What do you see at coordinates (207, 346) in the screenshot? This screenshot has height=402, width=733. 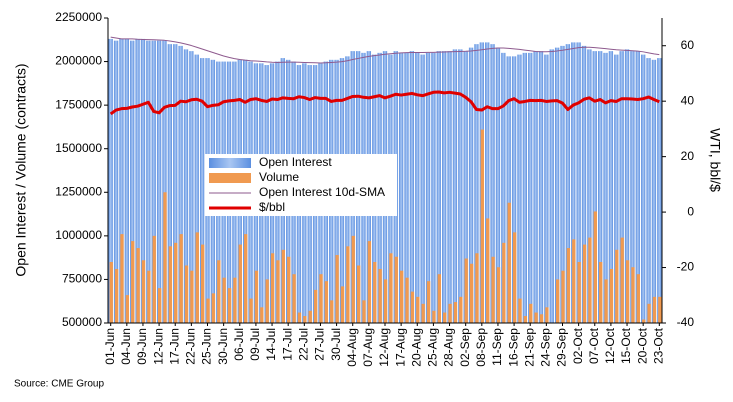 I see `x-tick-label: 25-Jun` at bounding box center [207, 346].